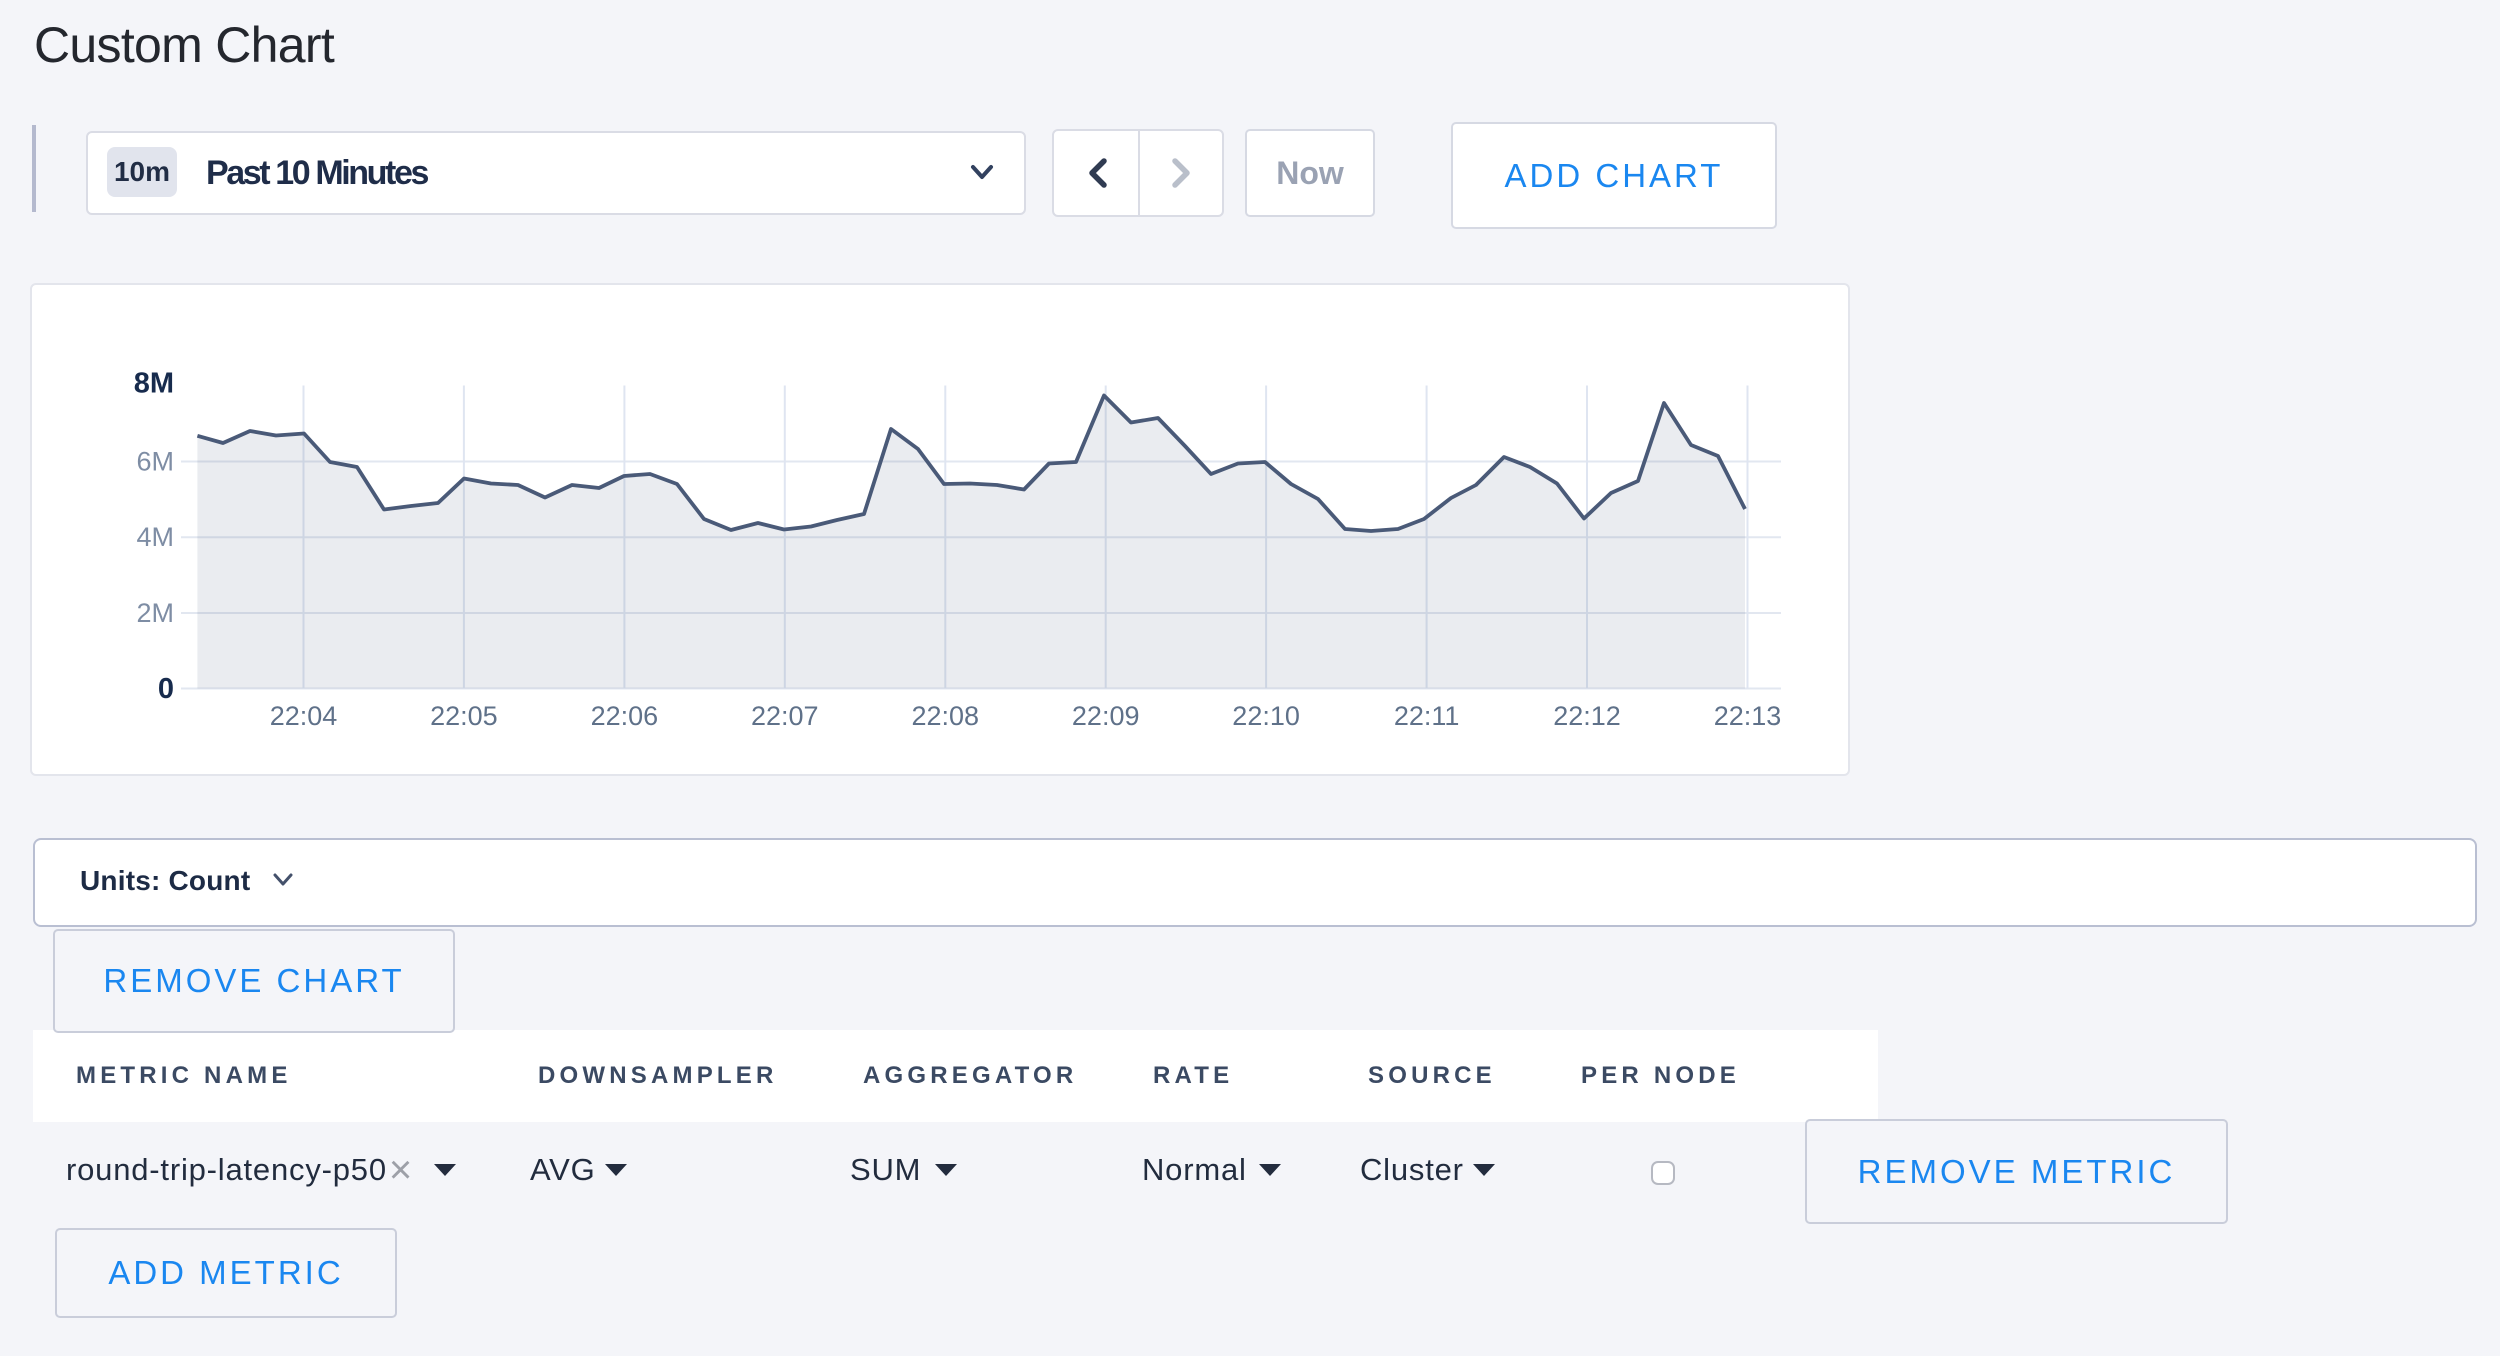 The image size is (2500, 1356). Describe the element at coordinates (304, 716) in the screenshot. I see `svg-text: 22:04` at that location.